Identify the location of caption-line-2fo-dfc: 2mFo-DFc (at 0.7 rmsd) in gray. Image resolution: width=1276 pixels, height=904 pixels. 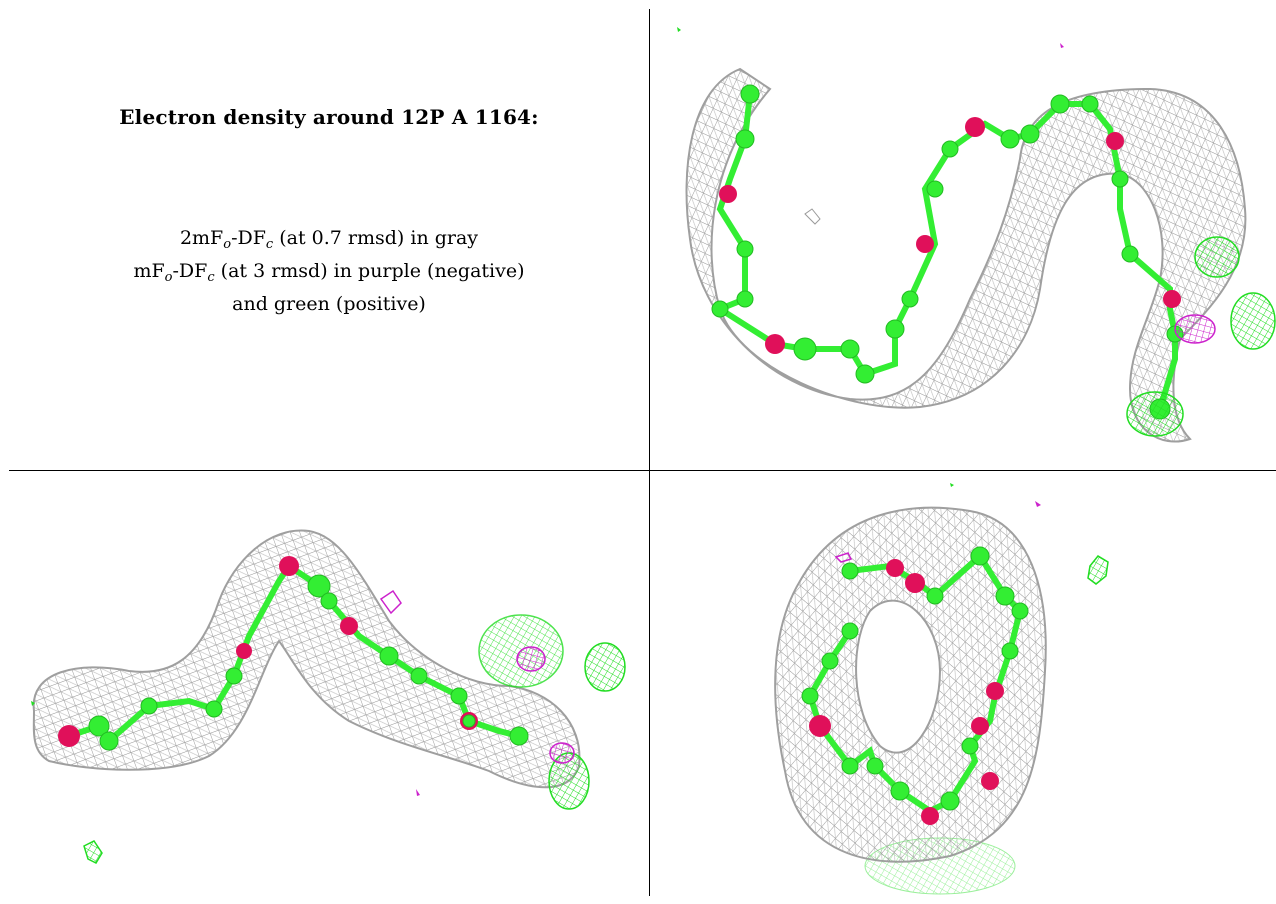
(329, 241).